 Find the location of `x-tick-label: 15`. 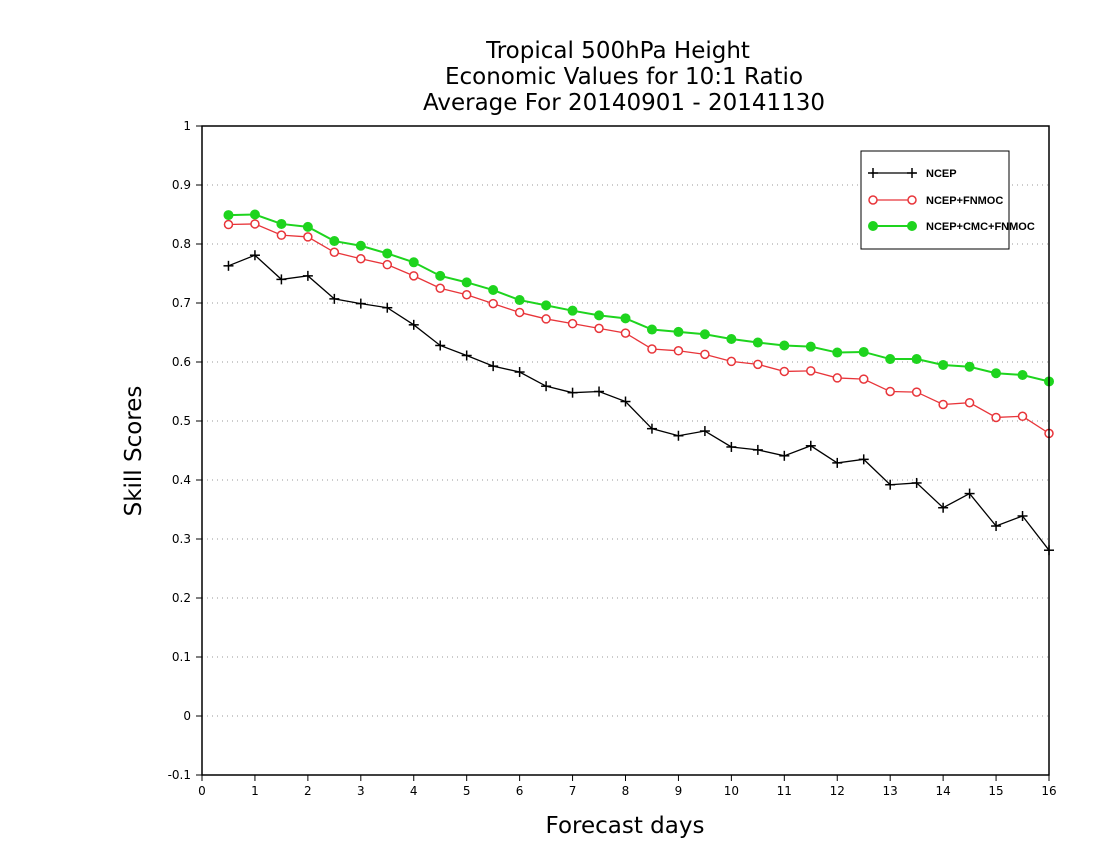

x-tick-label: 15 is located at coordinates (995, 791).